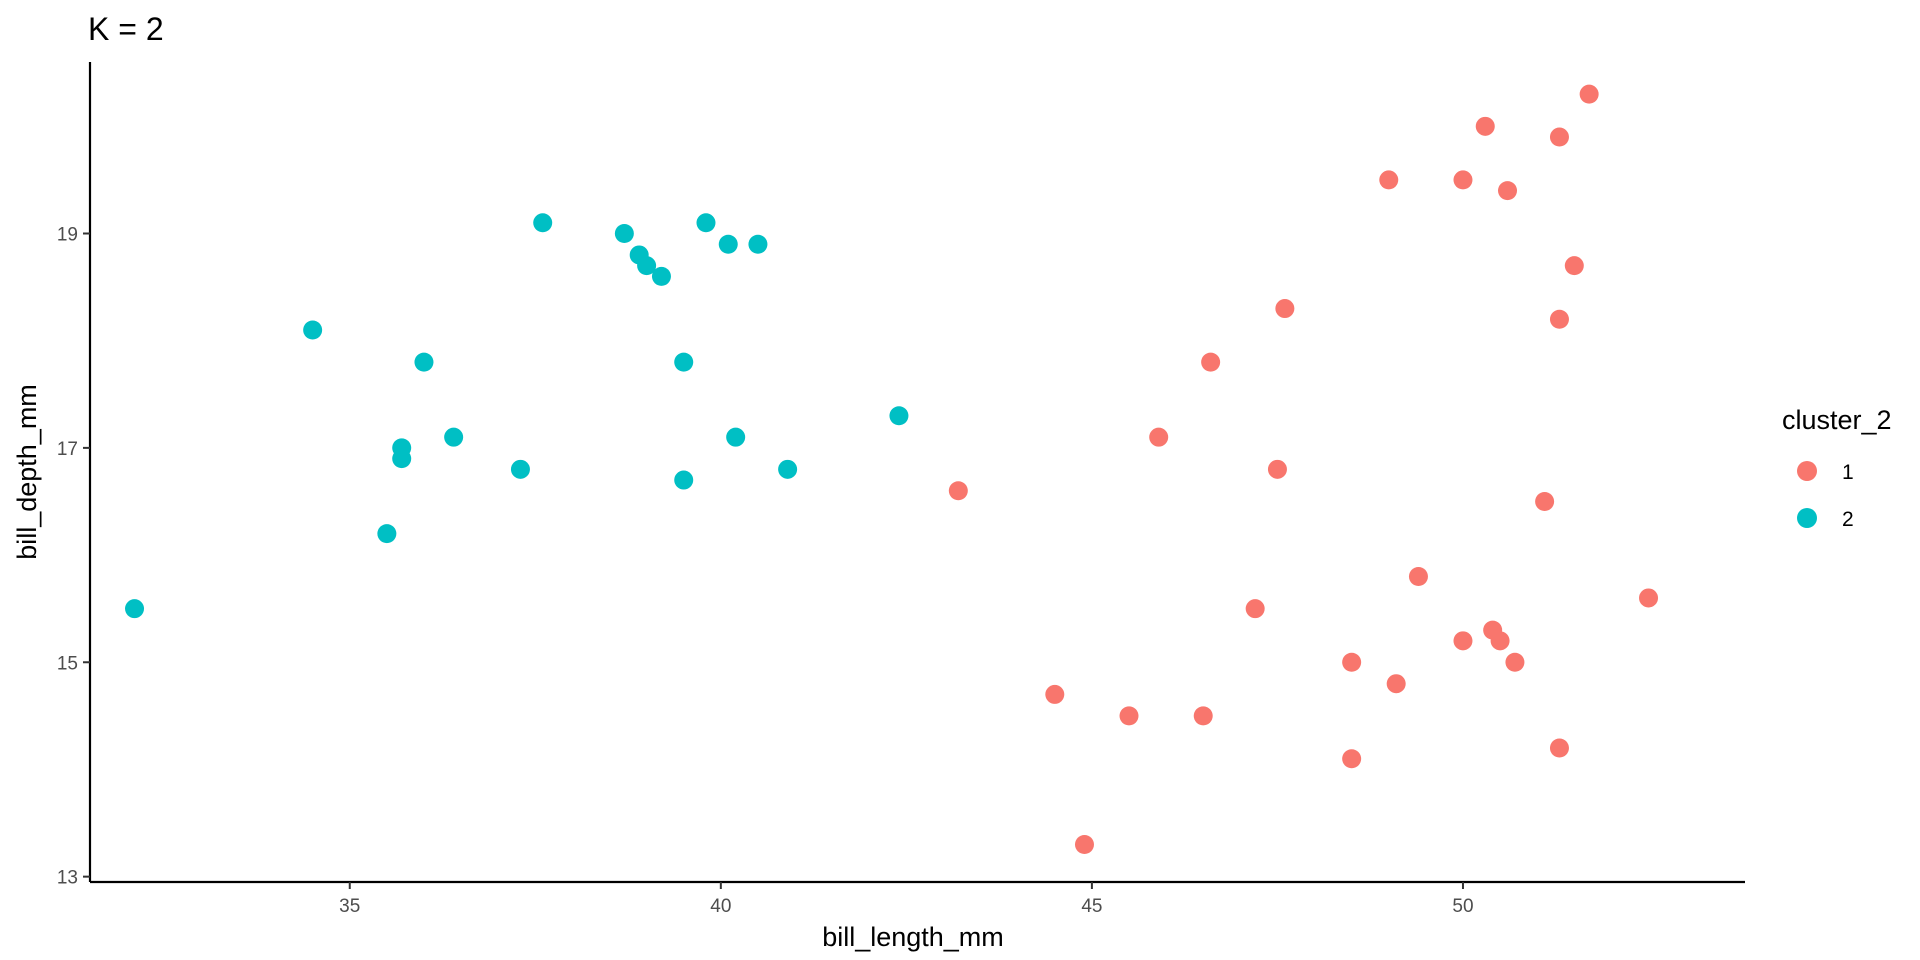  I want to click on legend-label: 1, so click(1848, 472).